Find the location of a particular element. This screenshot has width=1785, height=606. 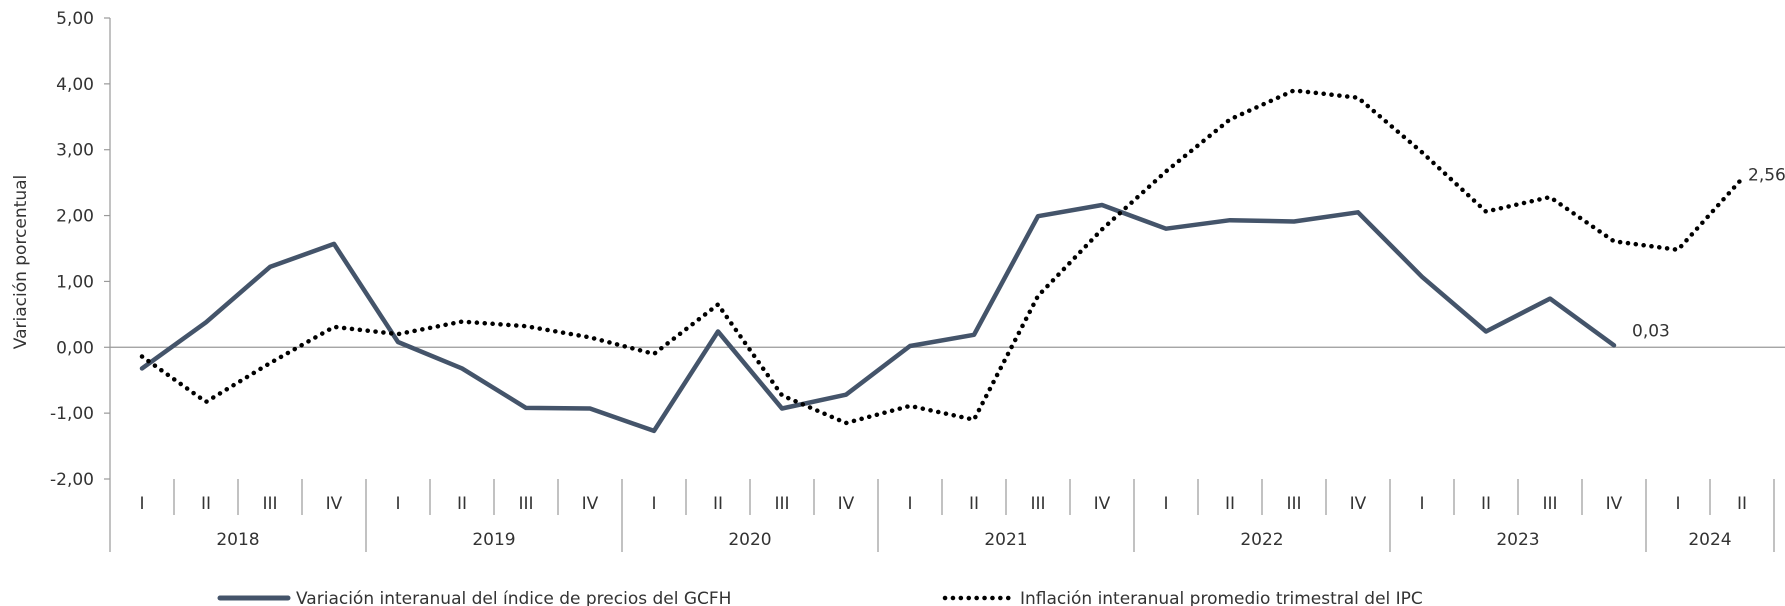

y-tick-label: 2,00 is located at coordinates (75, 217).